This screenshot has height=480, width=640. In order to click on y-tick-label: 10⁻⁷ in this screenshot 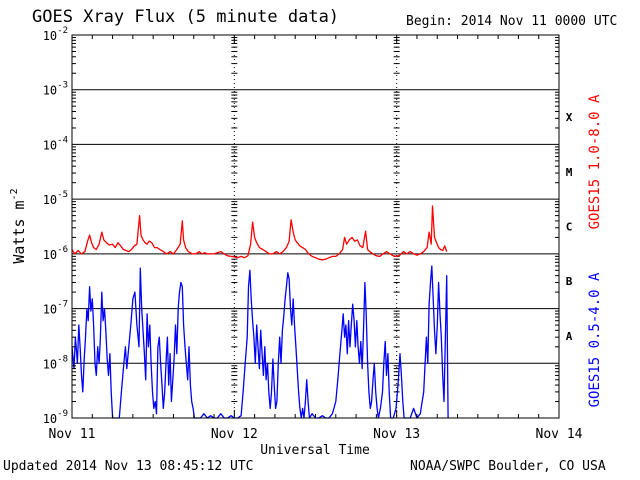, I will do `click(55, 308)`.